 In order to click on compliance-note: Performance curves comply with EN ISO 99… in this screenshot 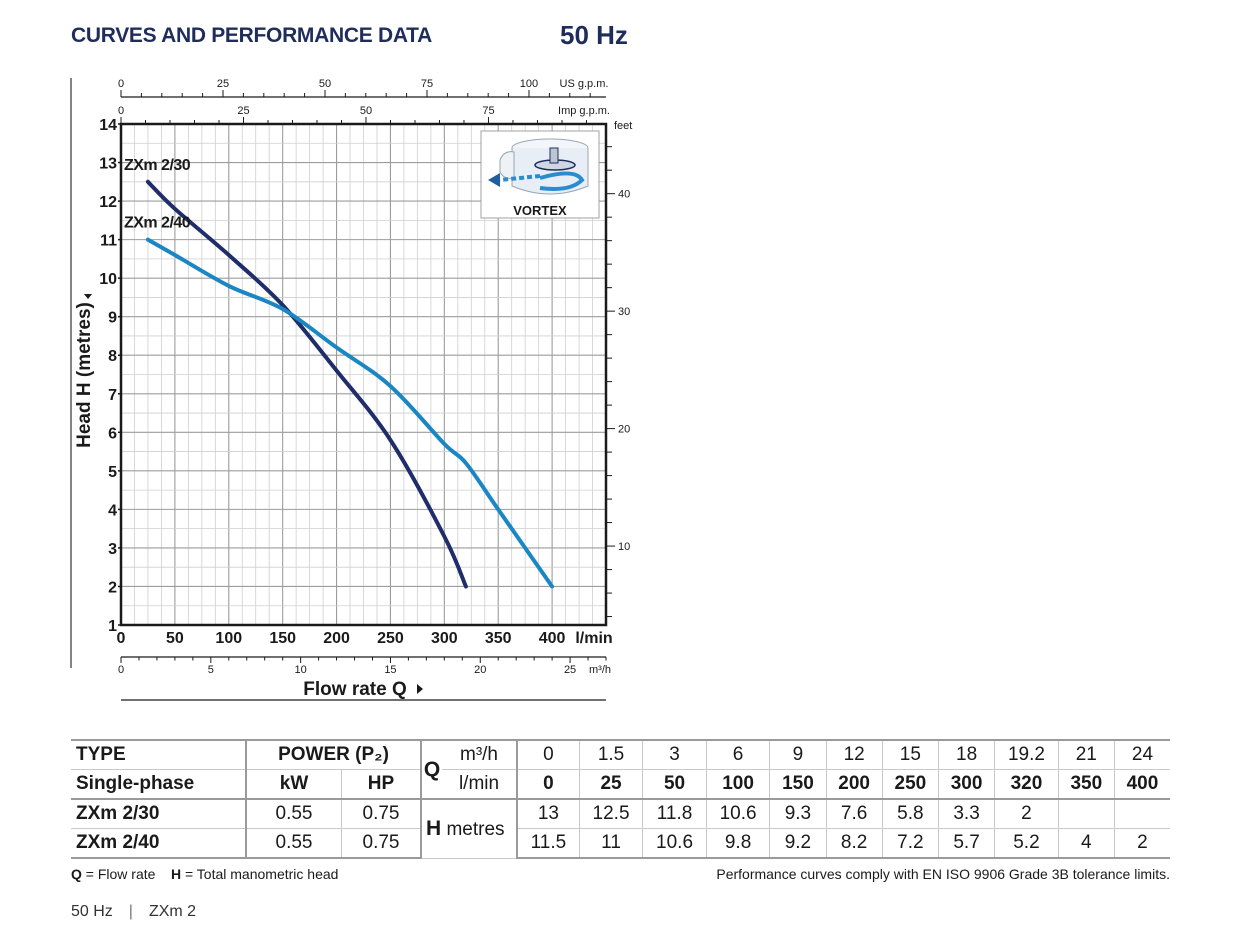, I will do `click(943, 874)`.